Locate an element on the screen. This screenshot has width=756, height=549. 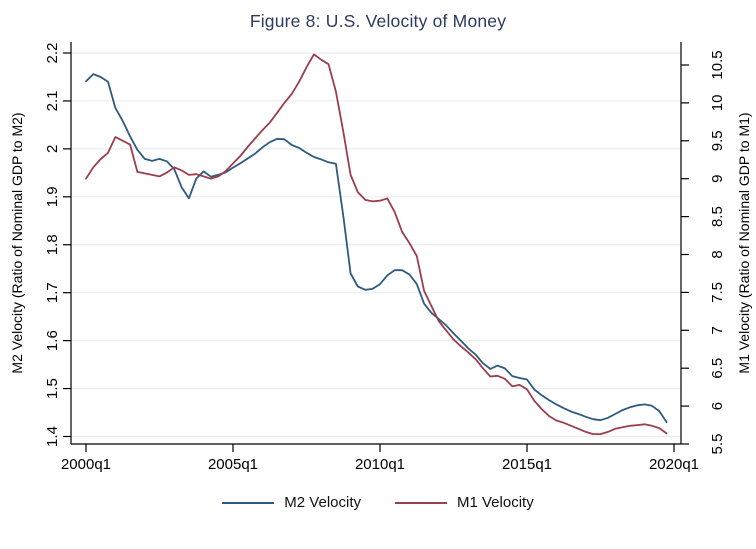
legend: M2 Velocity M1 Velocity is located at coordinates (378, 502).